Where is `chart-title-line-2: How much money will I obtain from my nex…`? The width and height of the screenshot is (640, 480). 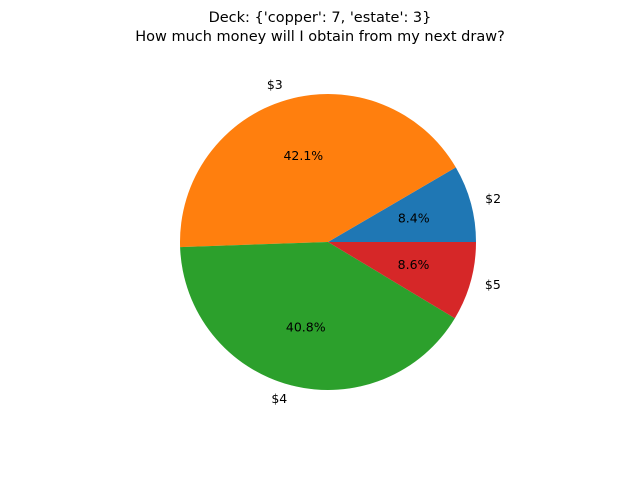
chart-title-line-2: How much money will I obtain from my nex… is located at coordinates (320, 37).